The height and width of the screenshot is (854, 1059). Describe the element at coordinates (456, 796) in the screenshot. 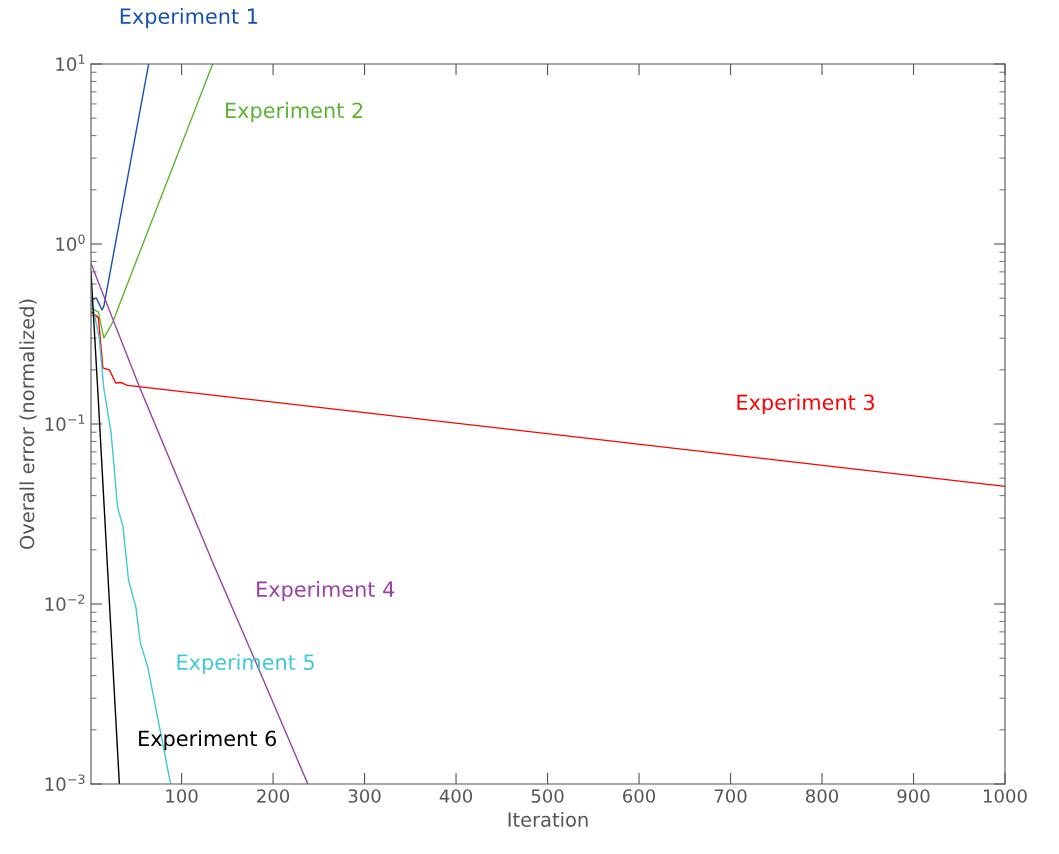

I see `x-tick-label: 400` at that location.